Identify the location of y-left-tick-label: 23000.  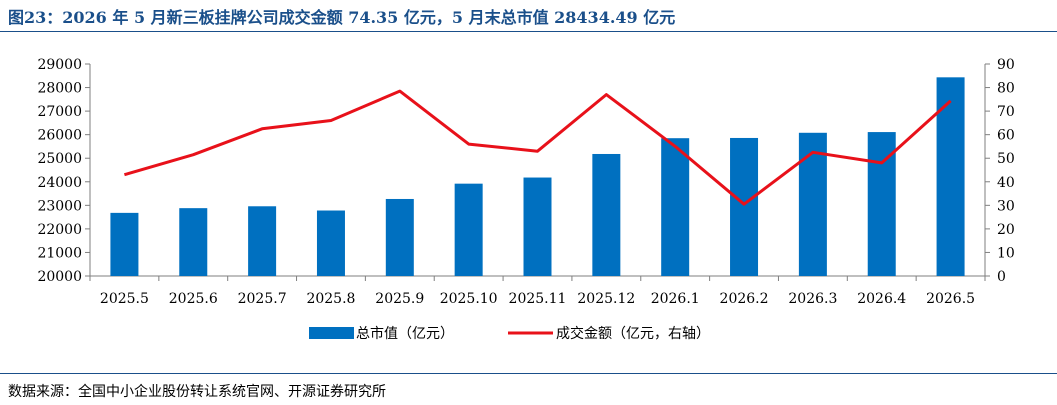
(59, 206).